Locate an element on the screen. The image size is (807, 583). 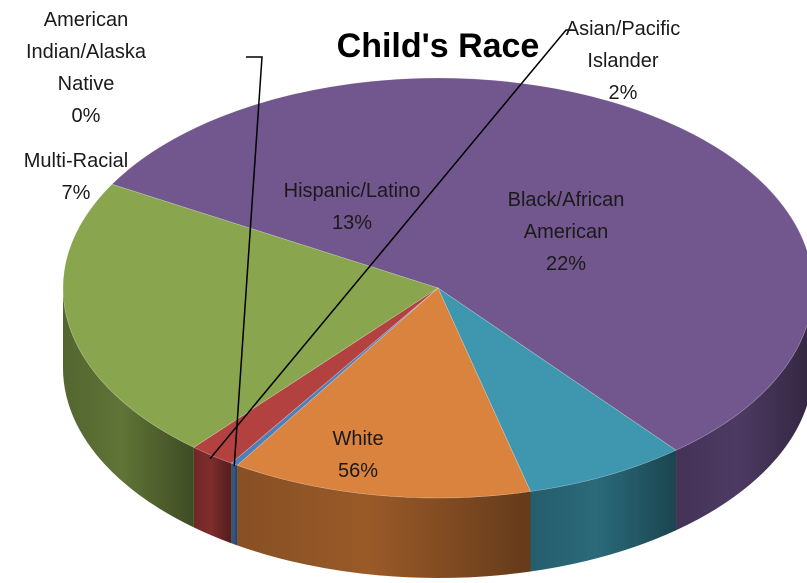
data-label-line: 7% is located at coordinates (76, 193).